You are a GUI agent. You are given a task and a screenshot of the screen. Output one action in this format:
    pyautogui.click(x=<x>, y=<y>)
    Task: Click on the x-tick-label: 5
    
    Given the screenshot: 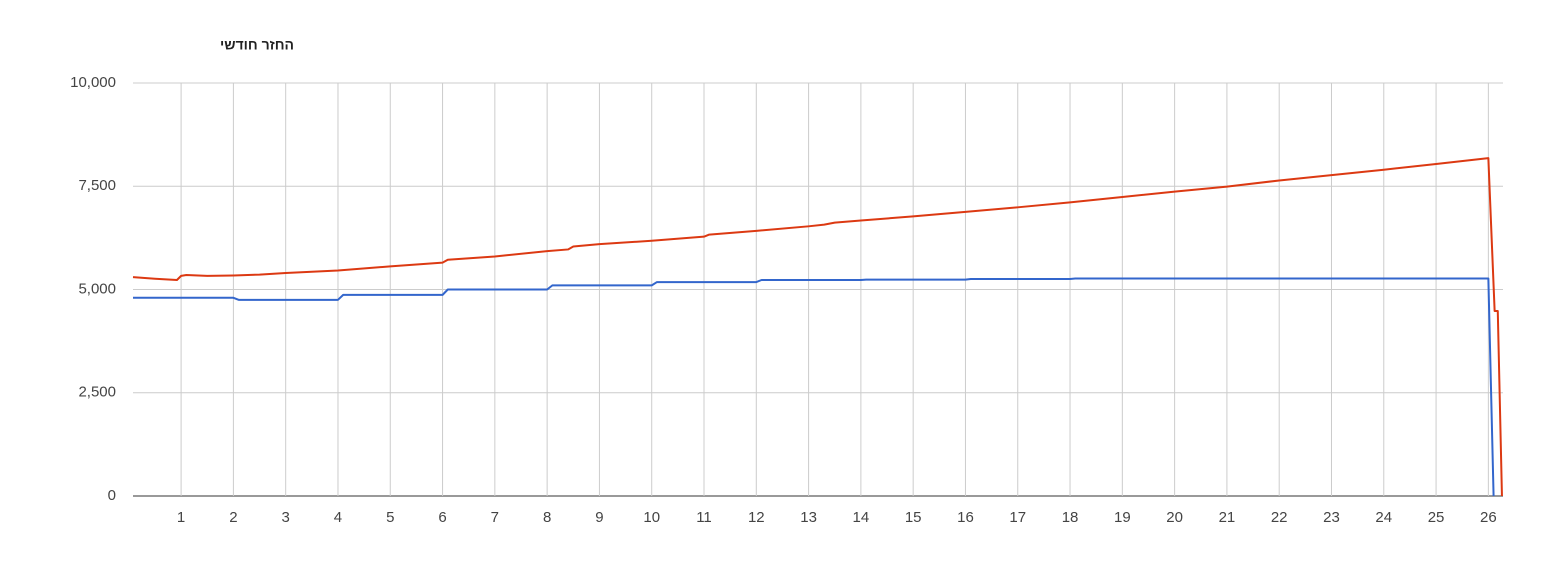 What is the action you would take?
    pyautogui.click(x=390, y=517)
    